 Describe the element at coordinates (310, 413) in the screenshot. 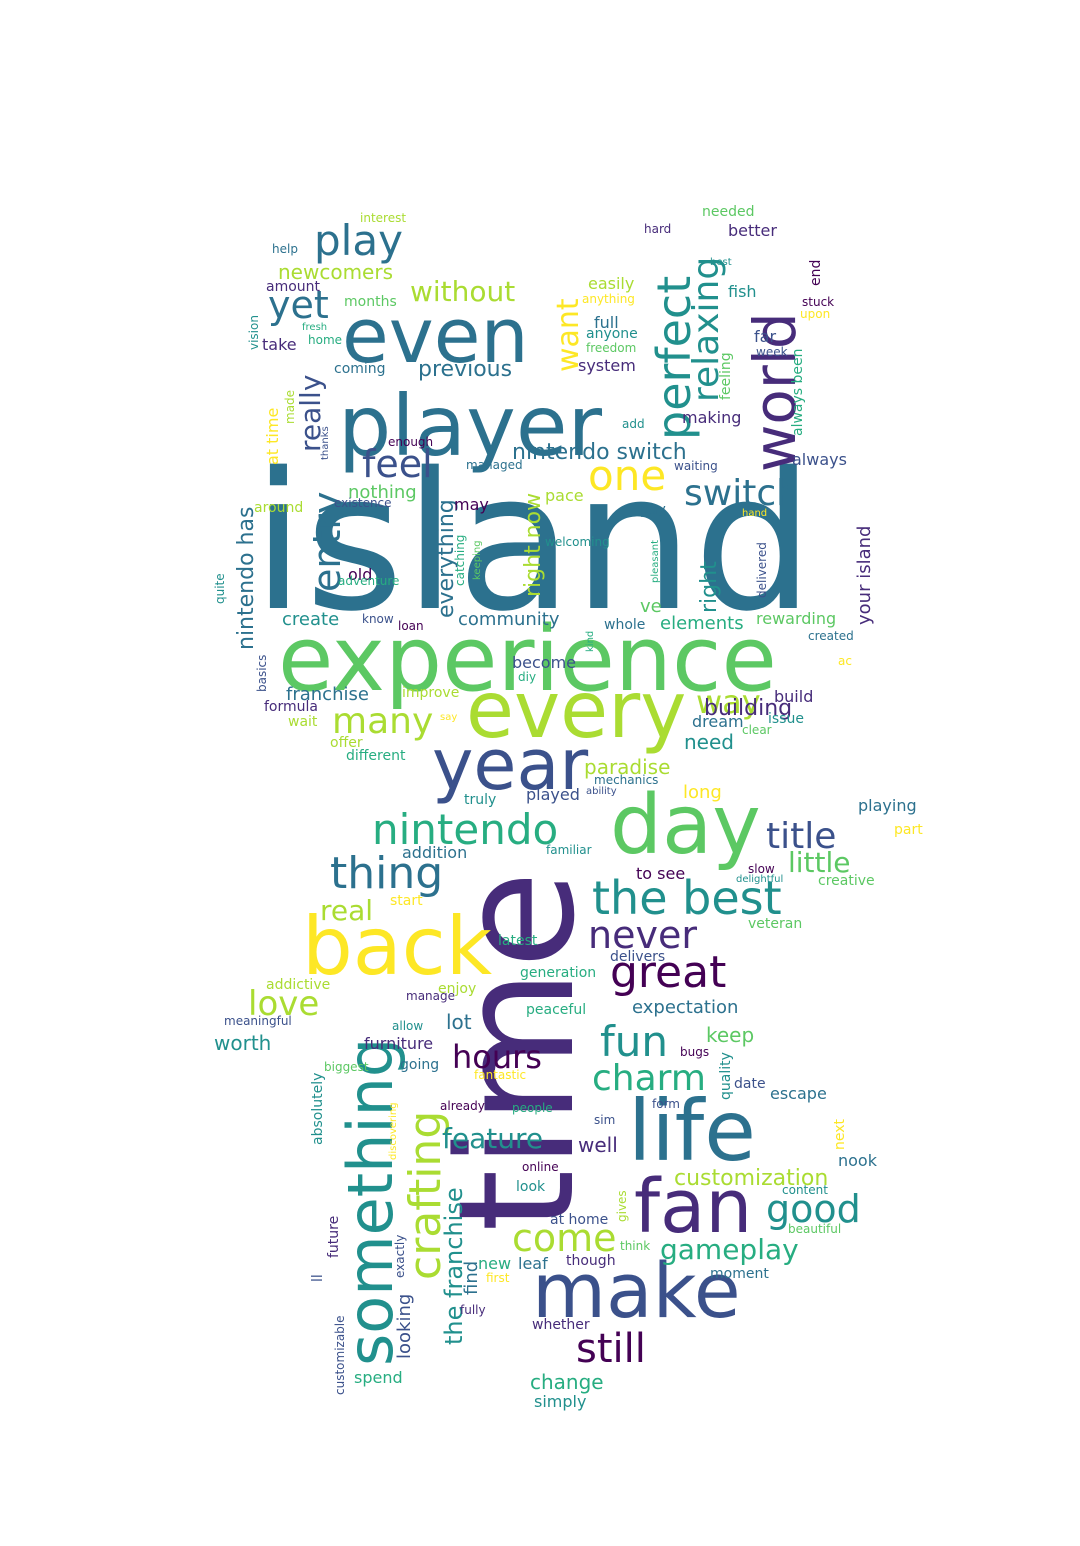

I see `word-really: really` at that location.